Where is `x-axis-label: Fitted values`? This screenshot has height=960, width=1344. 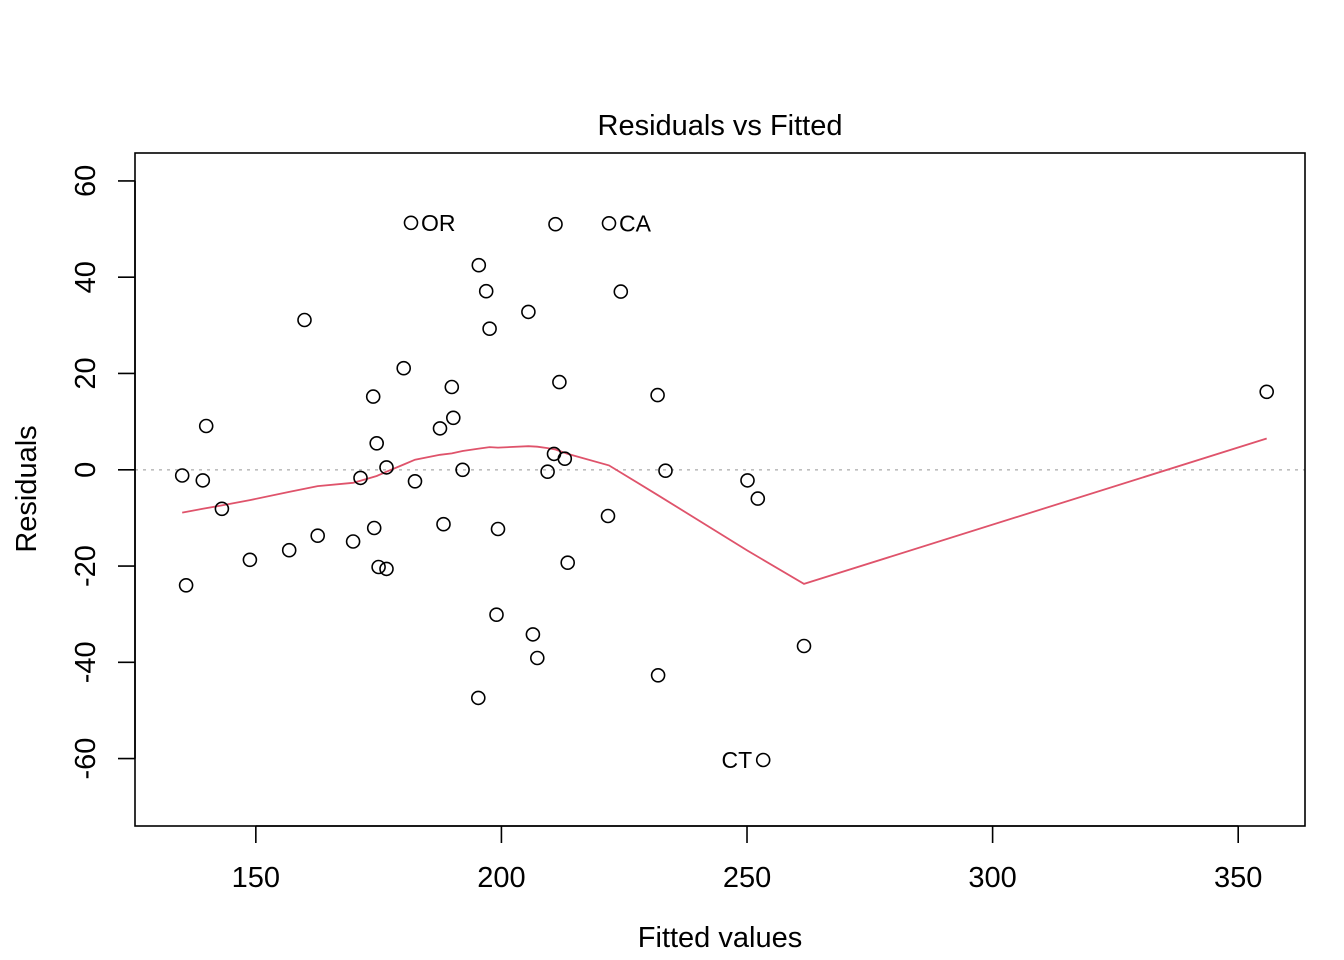 x-axis-label: Fitted values is located at coordinates (720, 938).